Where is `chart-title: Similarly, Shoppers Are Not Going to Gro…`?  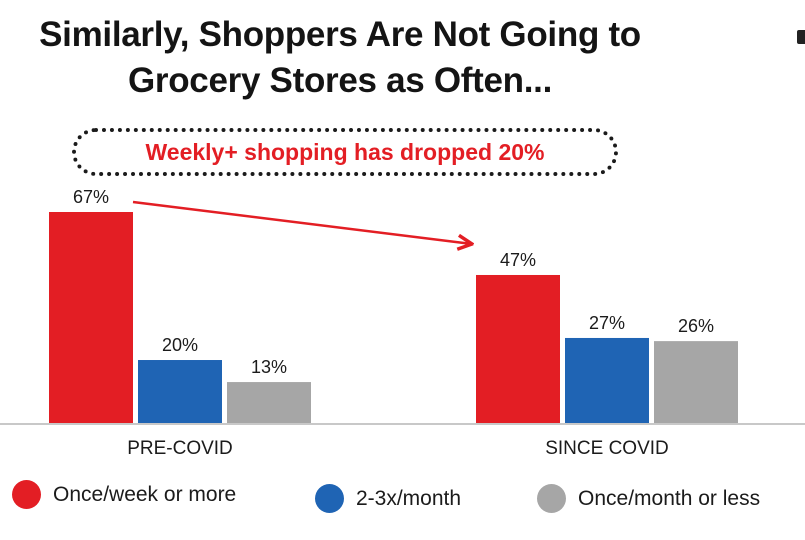 chart-title: Similarly, Shoppers Are Not Going to Gro… is located at coordinates (340, 57).